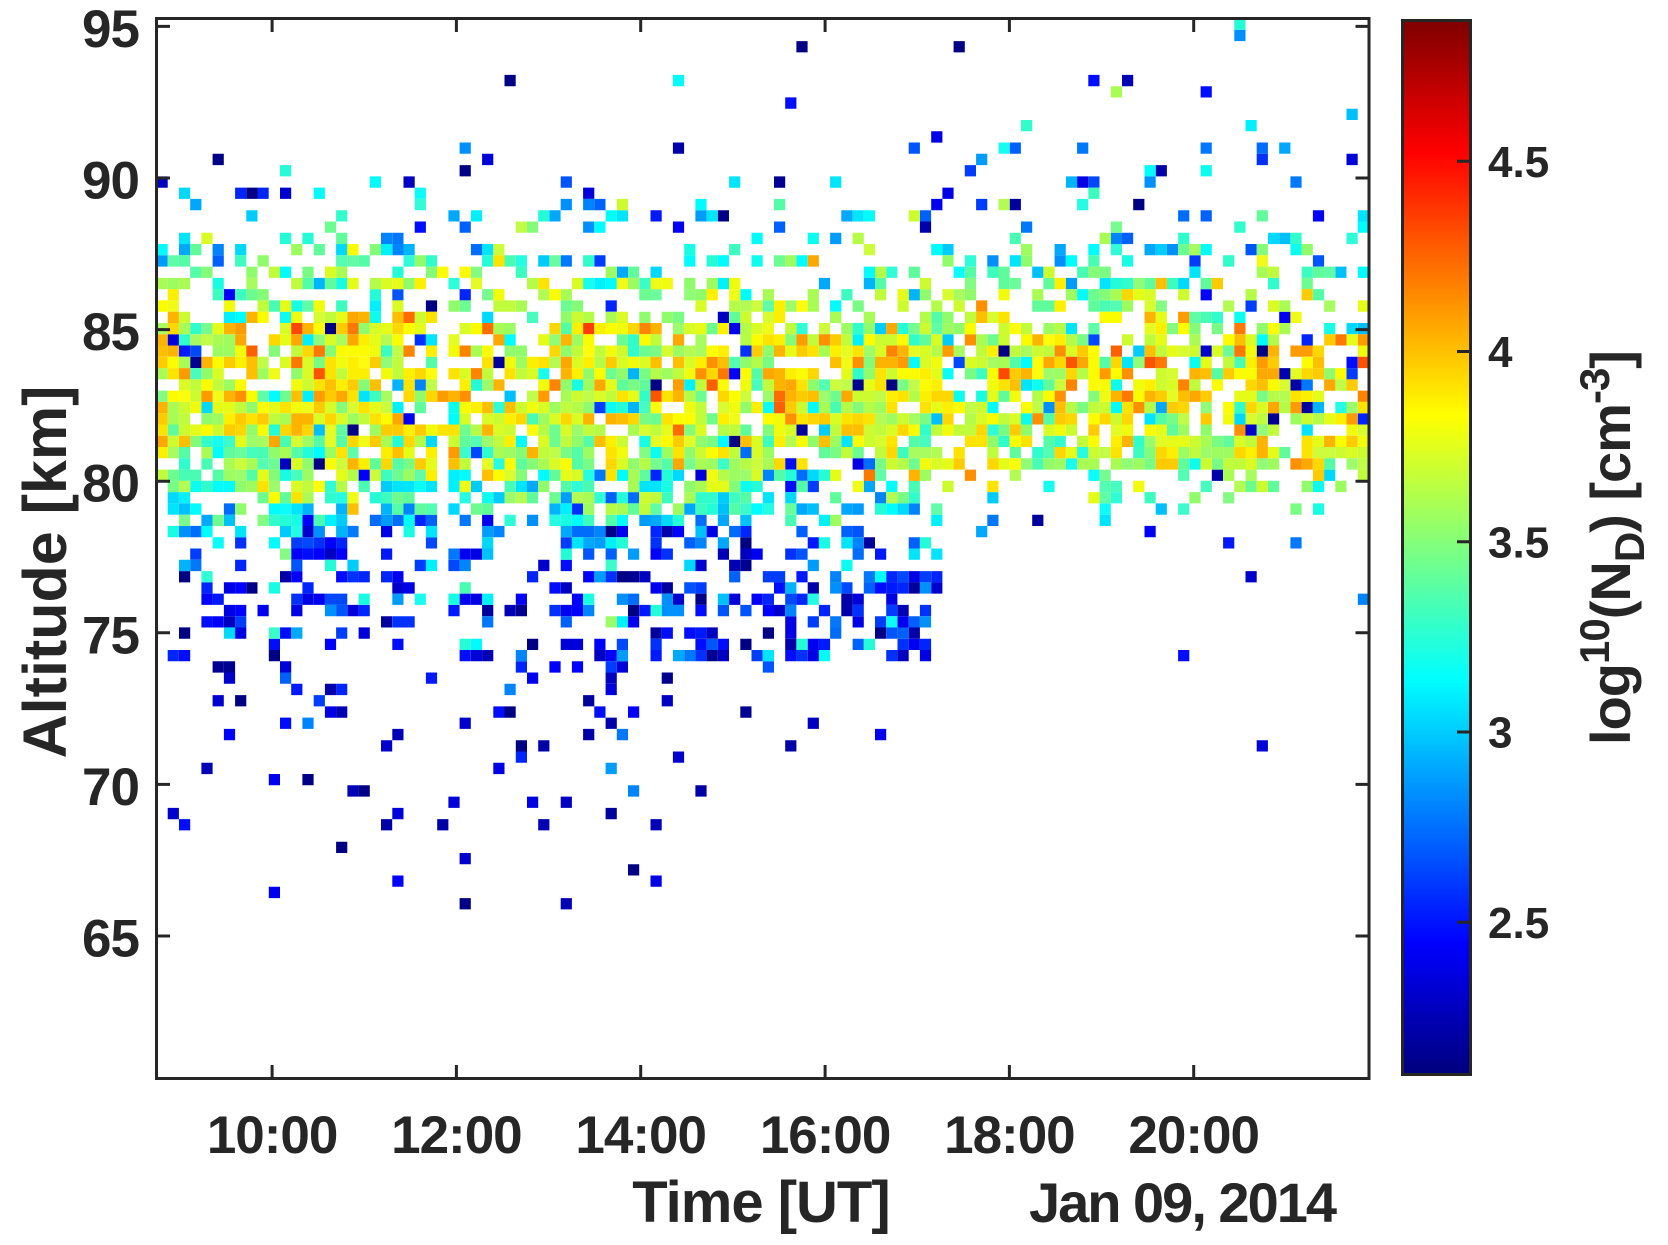 The width and height of the screenshot is (1668, 1245). Describe the element at coordinates (1183, 1202) in the screenshot. I see `svg-text: Jan 09, 2014` at that location.